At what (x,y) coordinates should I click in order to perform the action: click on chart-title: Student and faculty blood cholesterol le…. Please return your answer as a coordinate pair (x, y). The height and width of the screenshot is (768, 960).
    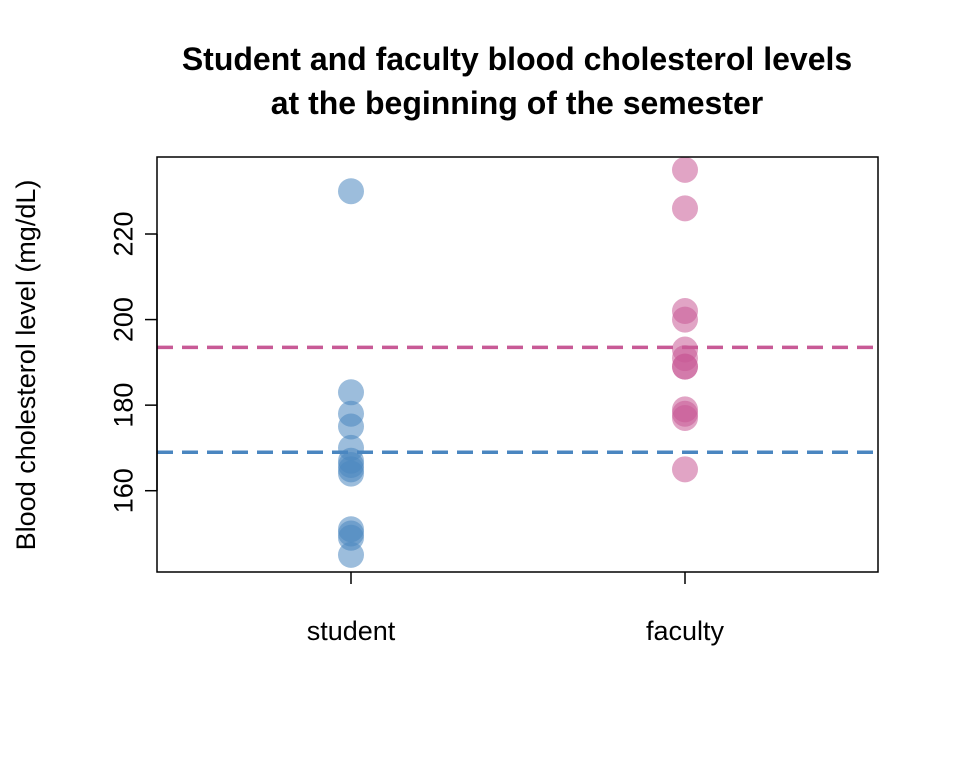
    Looking at the image, I should click on (517, 59).